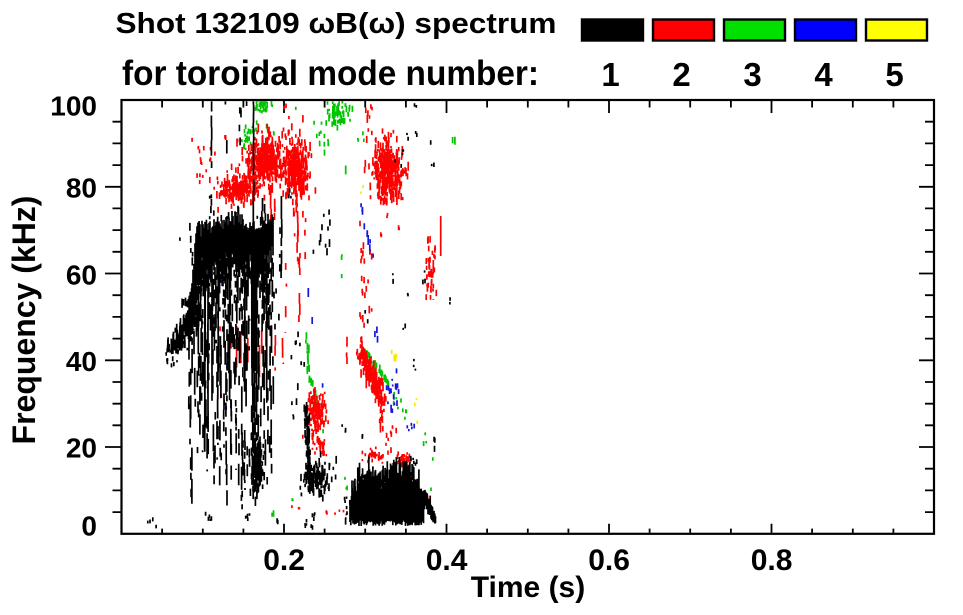  Describe the element at coordinates (81, 274) in the screenshot. I see `svg-text: 60` at that location.